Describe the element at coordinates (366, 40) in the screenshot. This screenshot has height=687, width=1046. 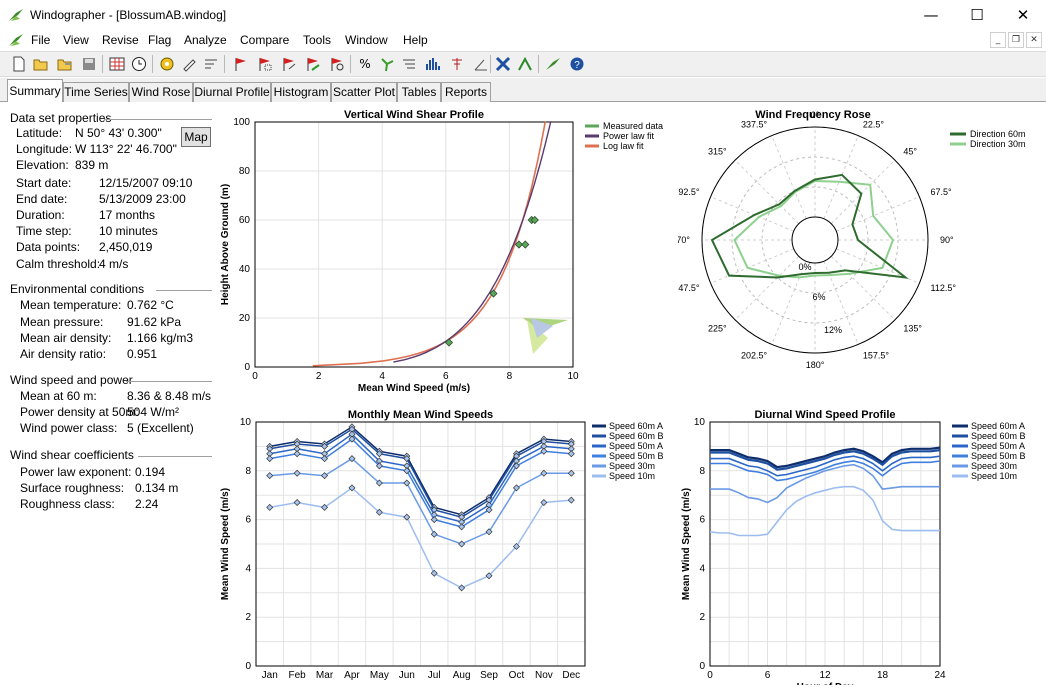
I see `menu-window: Window` at that location.